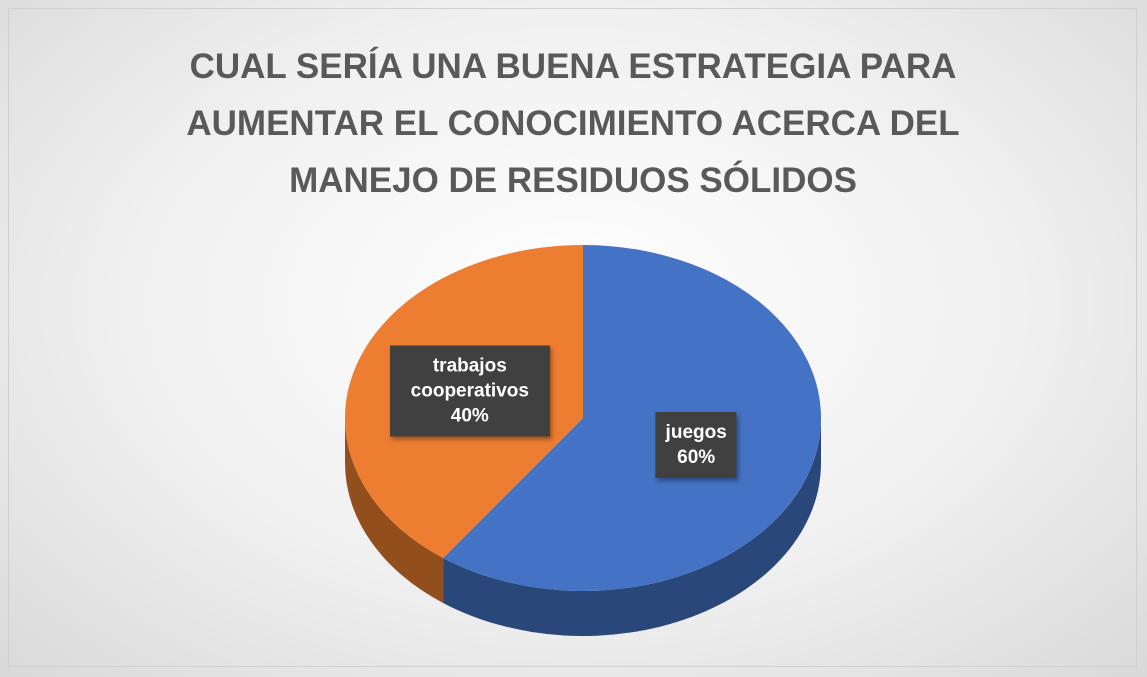 The width and height of the screenshot is (1147, 677). What do you see at coordinates (696, 457) in the screenshot?
I see `data-label-value: 60%` at bounding box center [696, 457].